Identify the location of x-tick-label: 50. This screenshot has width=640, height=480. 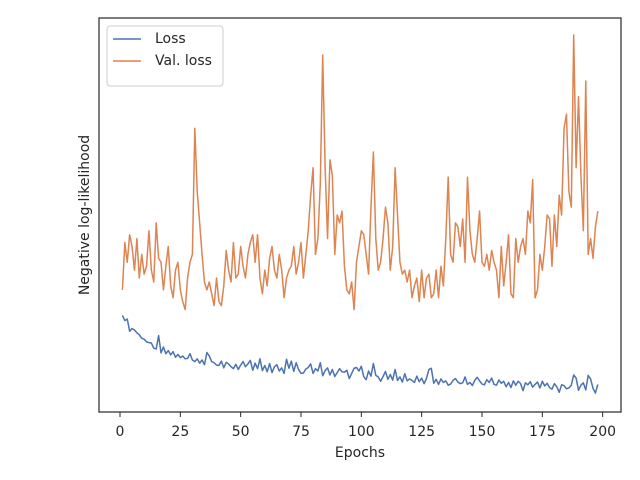
(241, 432).